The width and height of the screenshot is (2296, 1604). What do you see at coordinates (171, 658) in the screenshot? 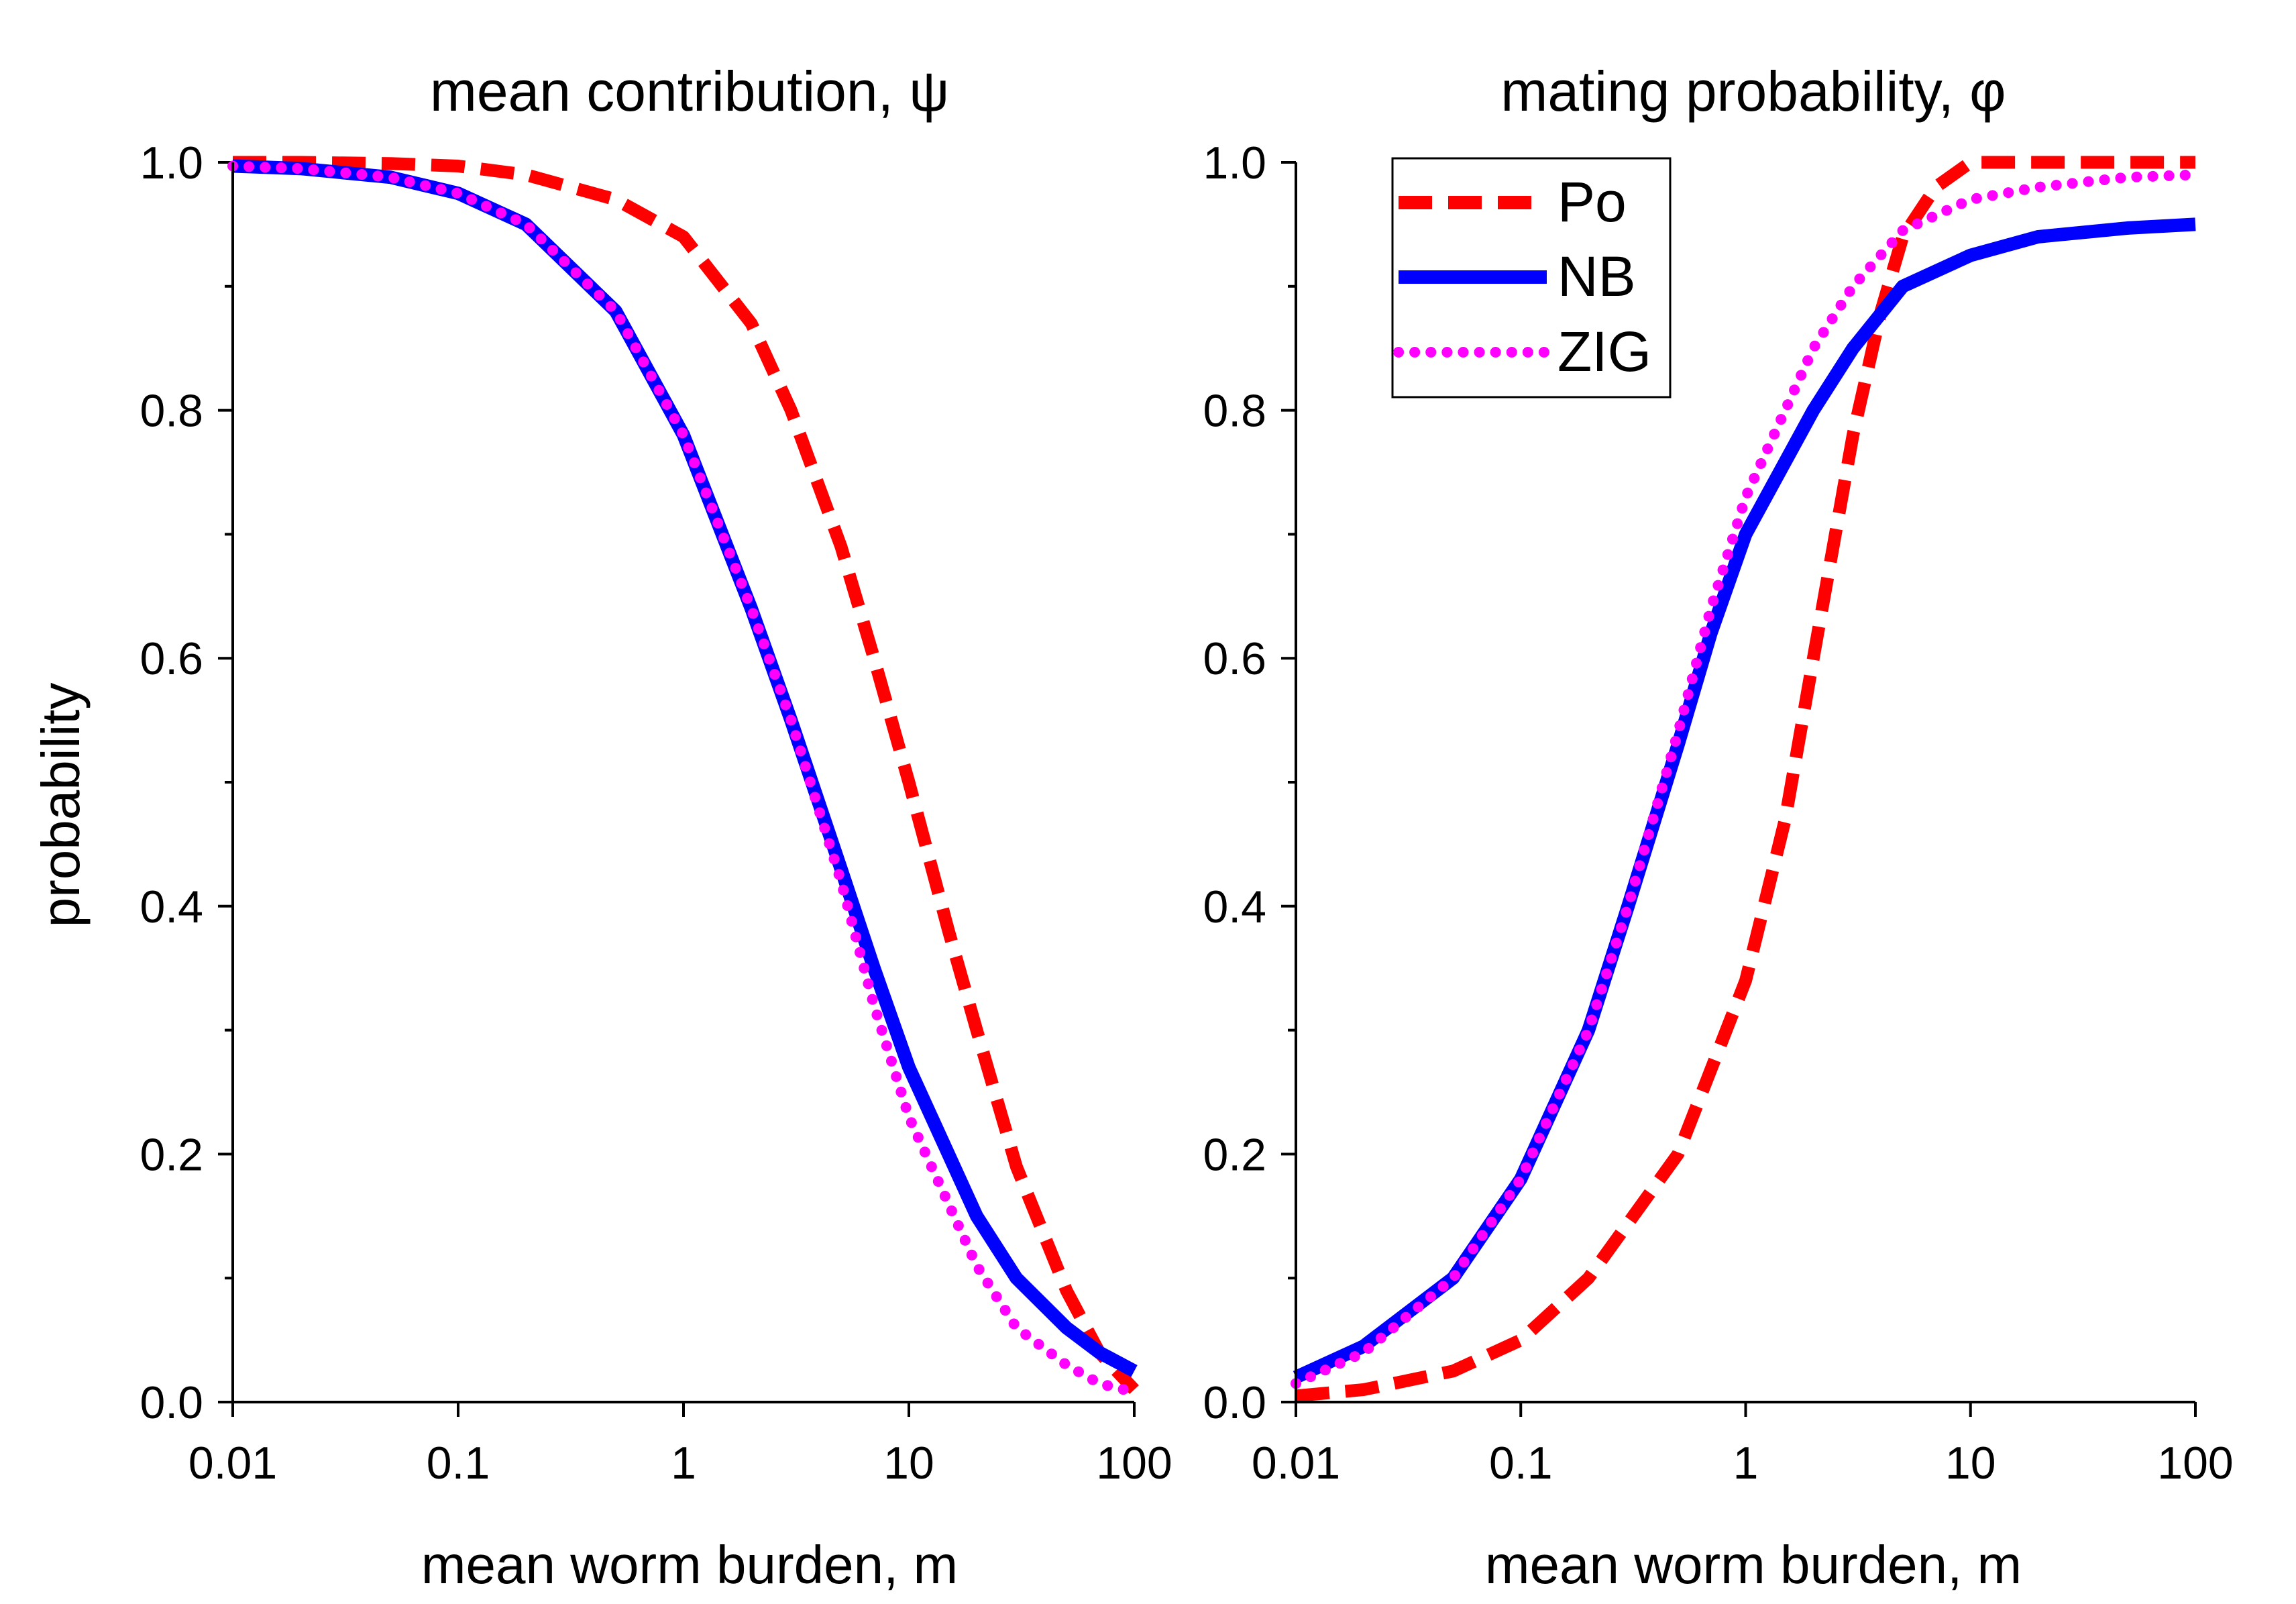
I see `left-ytick-label: 0.6` at bounding box center [171, 658].